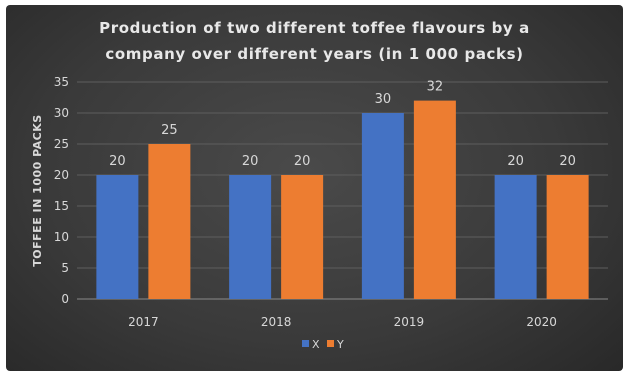 This screenshot has height=376, width=629. Describe the element at coordinates (409, 322) in the screenshot. I see `x-tick-label: 2019` at that location.